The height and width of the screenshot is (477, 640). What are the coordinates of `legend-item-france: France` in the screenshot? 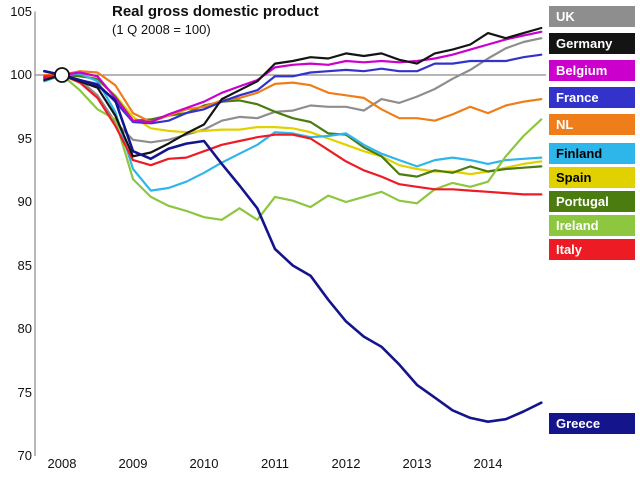 It's located at (592, 97).